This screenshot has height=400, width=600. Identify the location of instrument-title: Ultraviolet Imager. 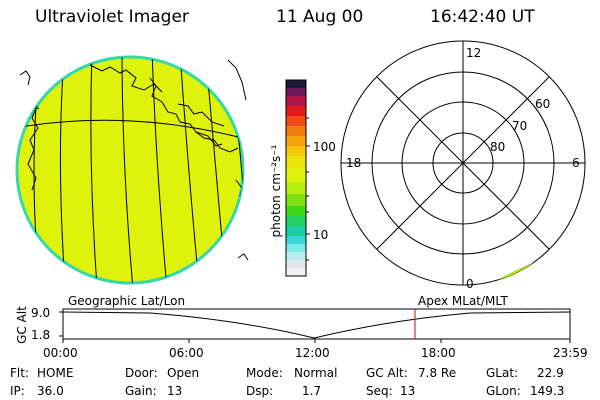
(112, 17).